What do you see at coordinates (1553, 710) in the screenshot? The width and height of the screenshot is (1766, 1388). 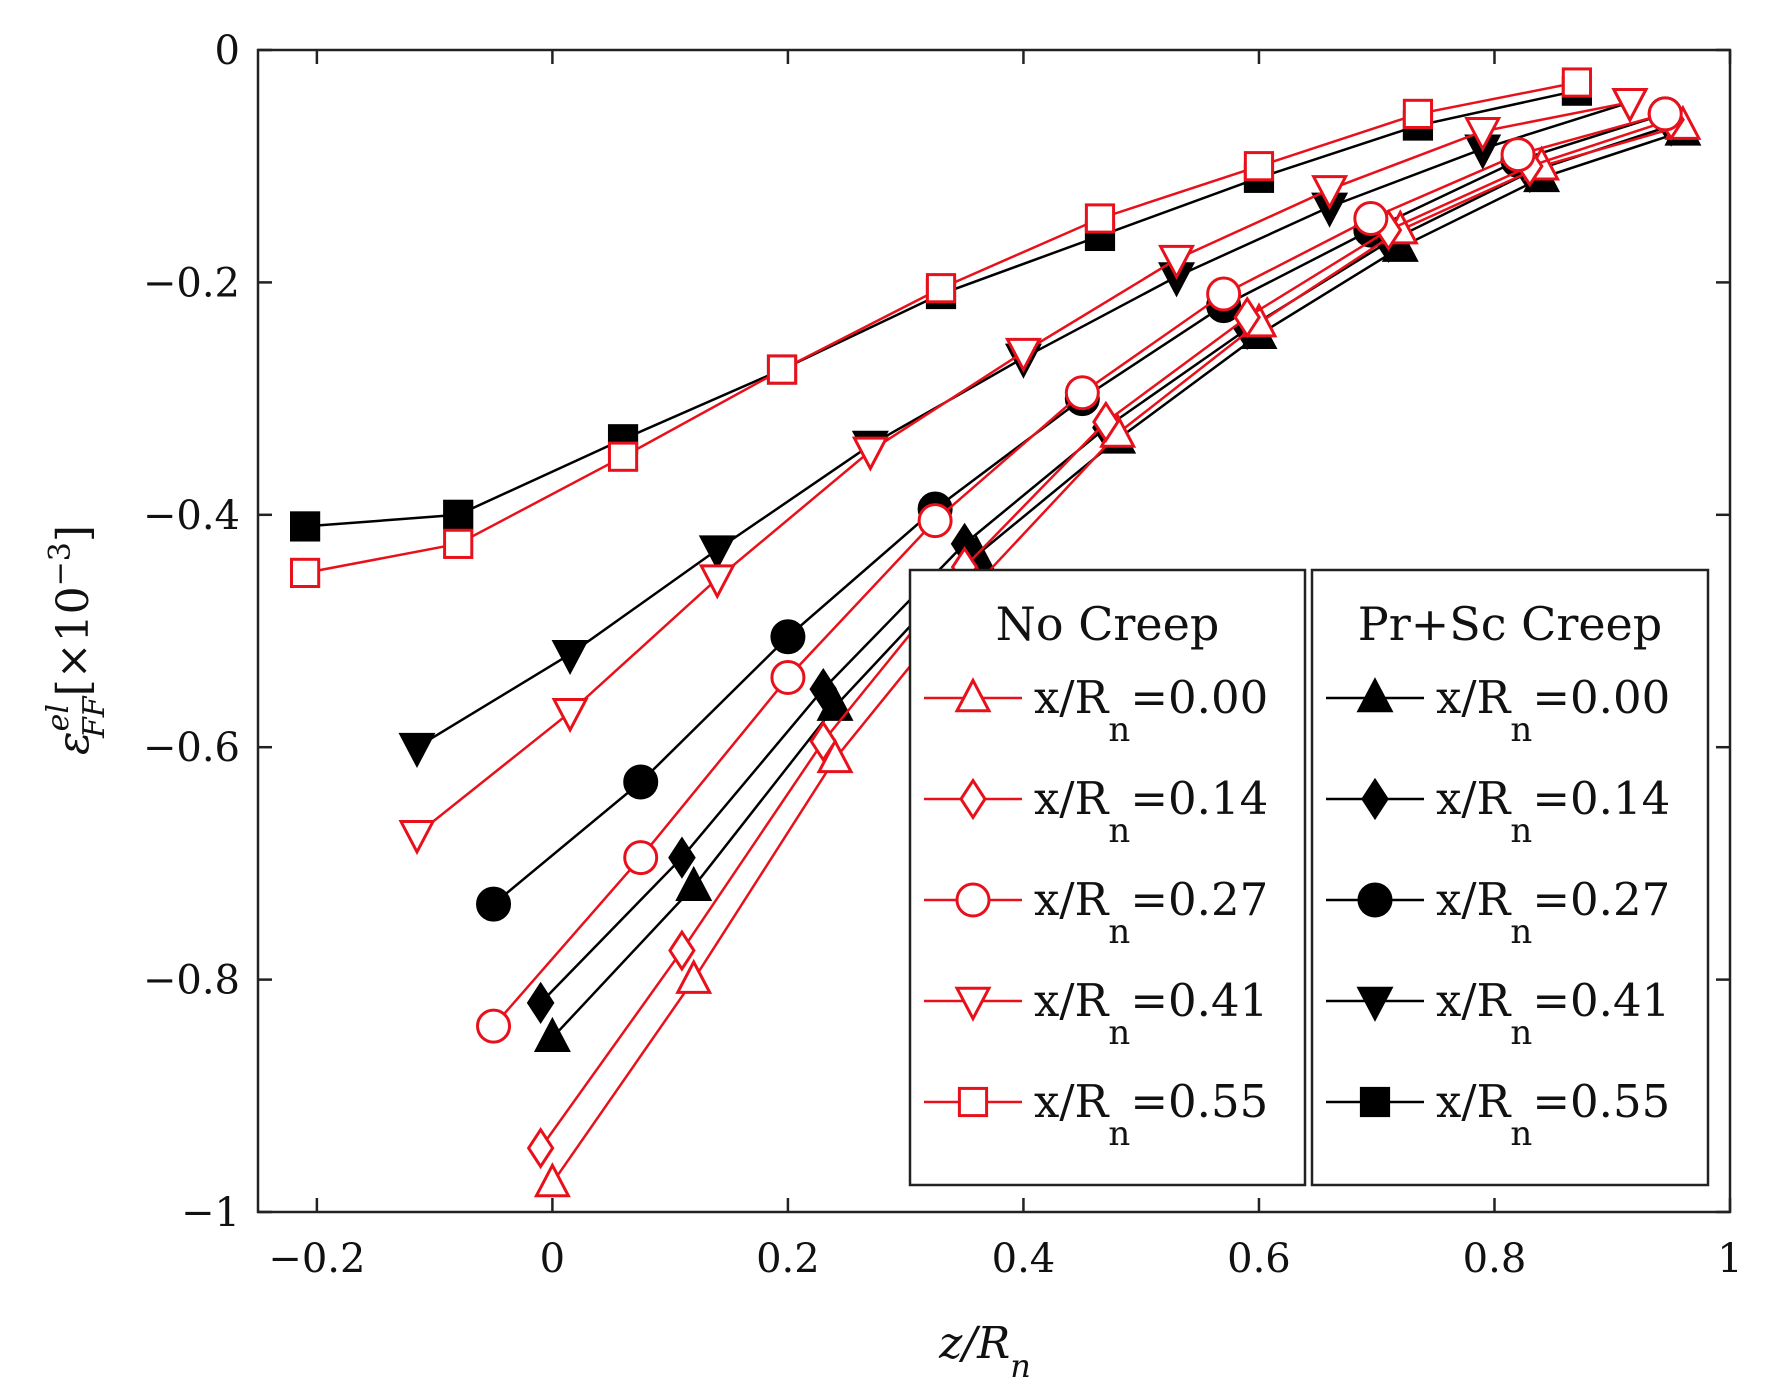 I see `legend-label: x/Rn=0.00` at bounding box center [1553, 710].